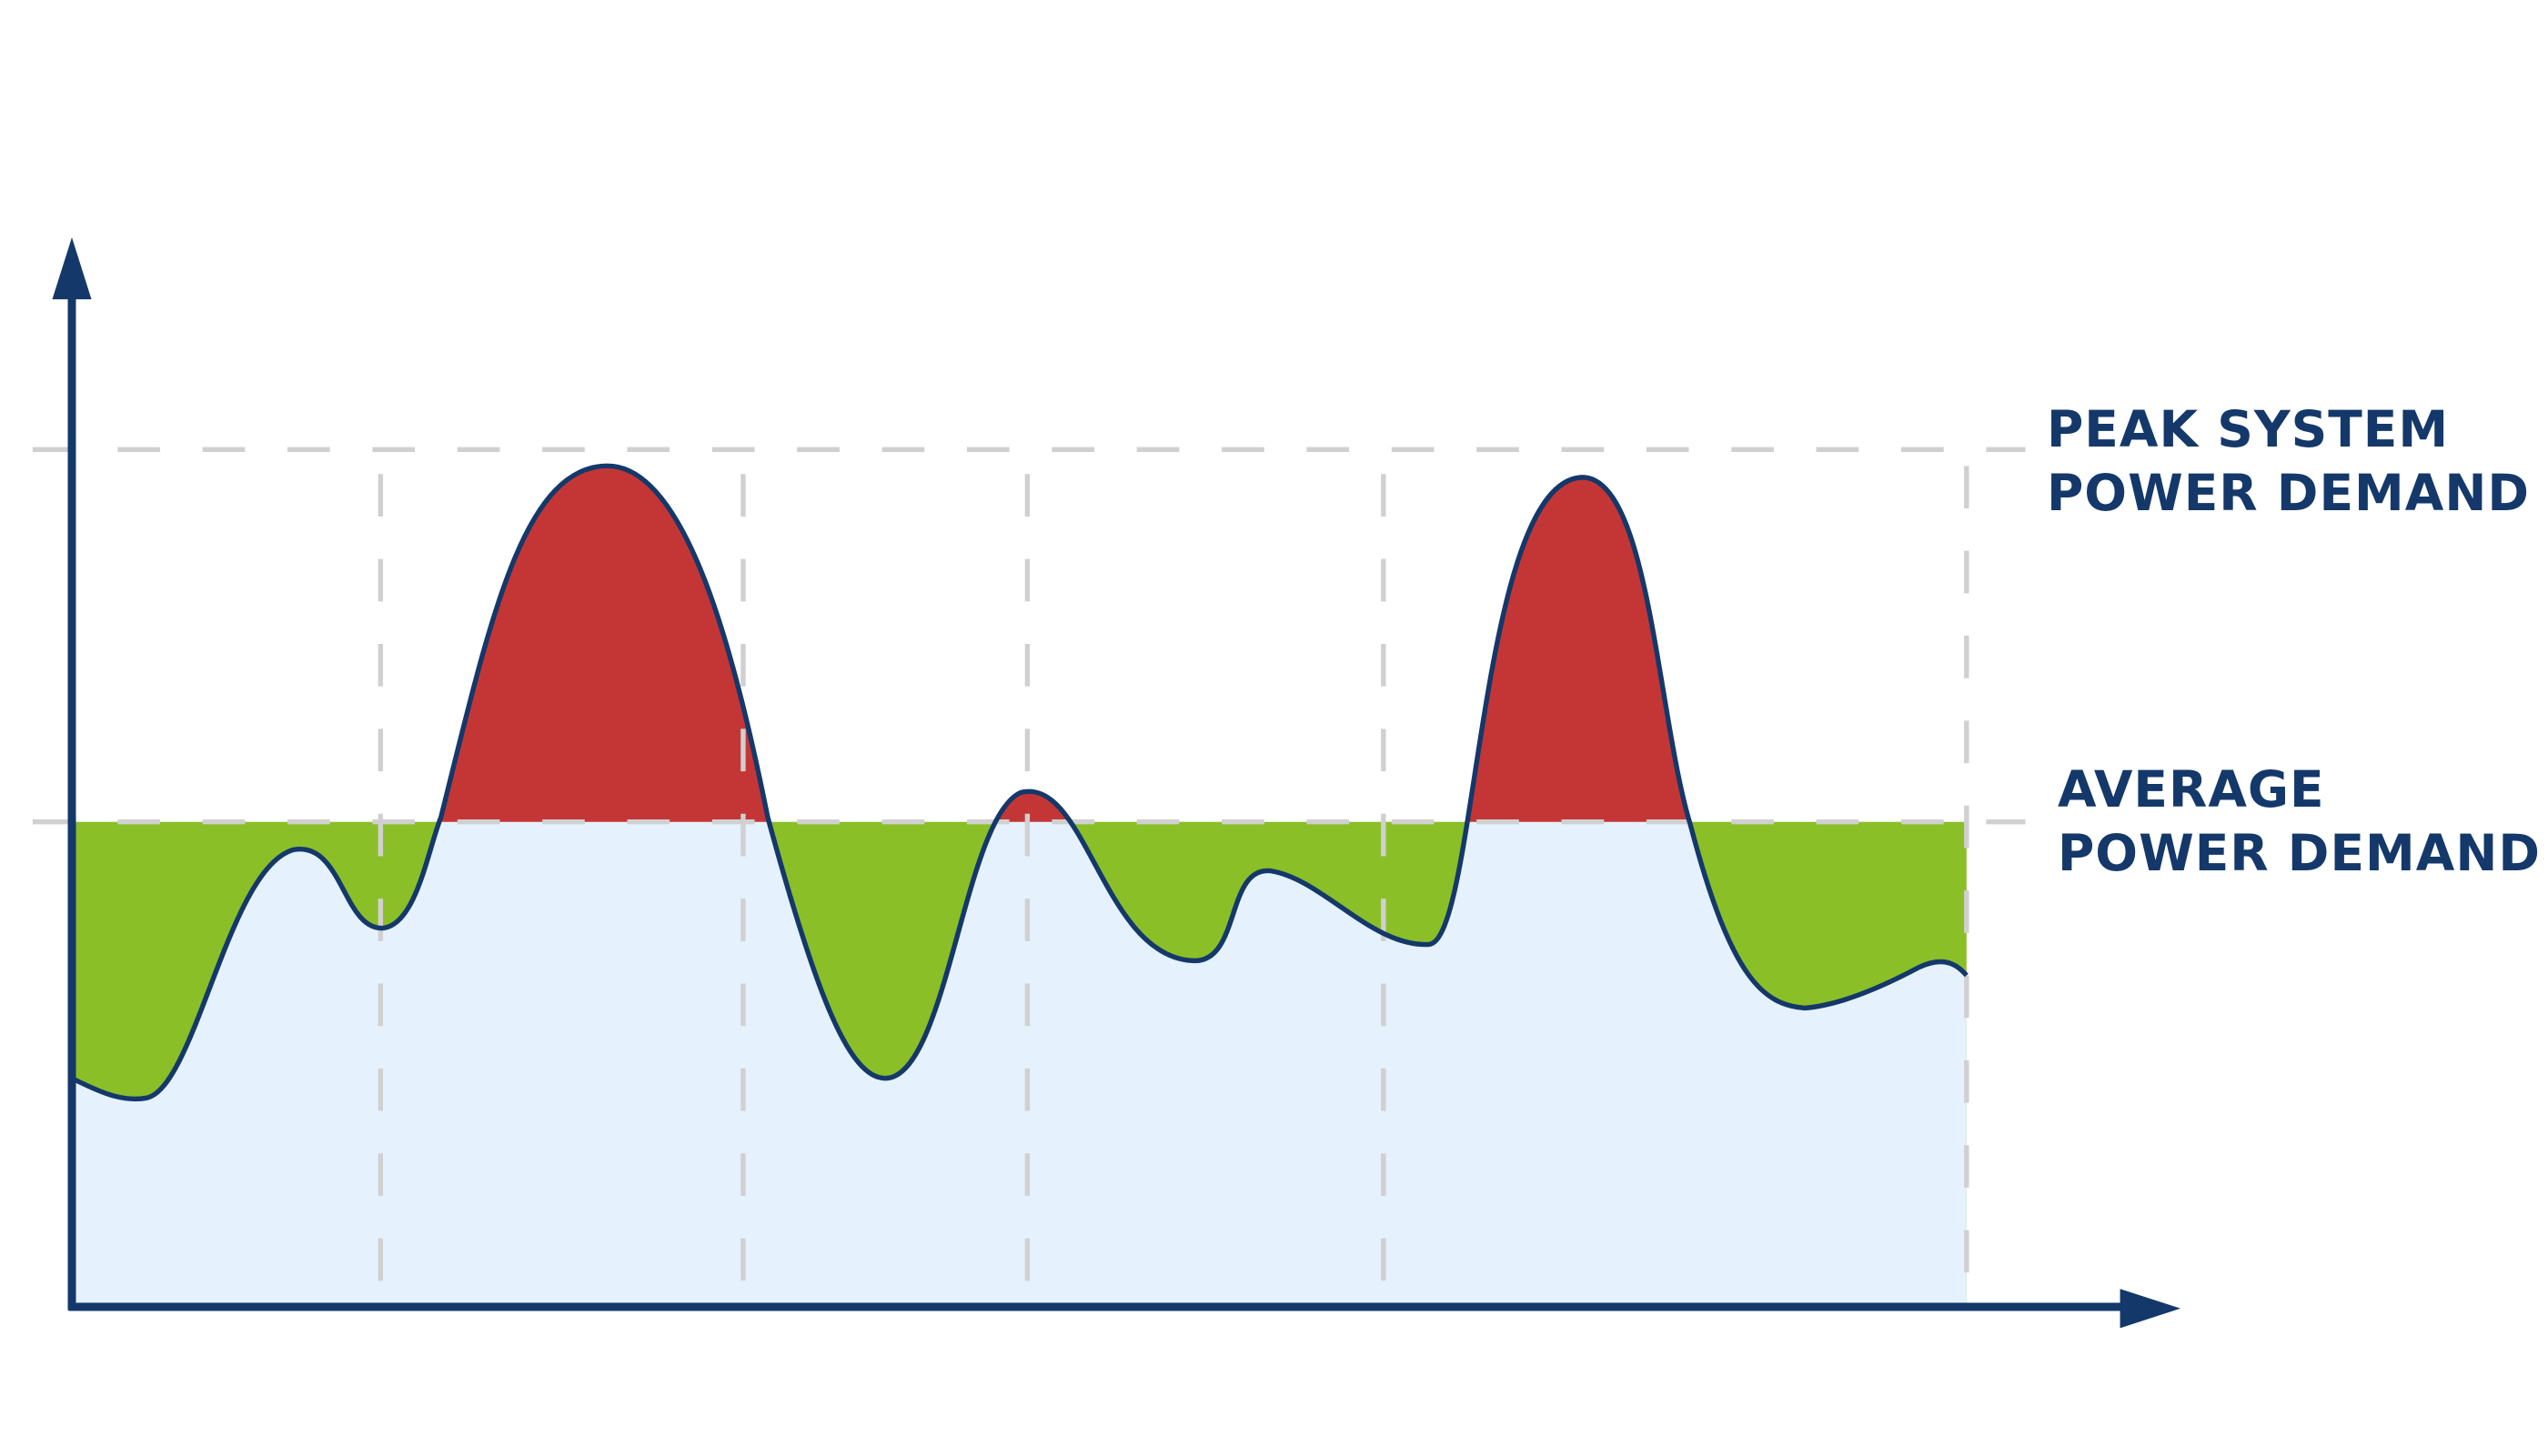 This screenshot has width=2548, height=1456. Describe the element at coordinates (2150, 1309) in the screenshot. I see `x-axis-arrow-icon` at that location.